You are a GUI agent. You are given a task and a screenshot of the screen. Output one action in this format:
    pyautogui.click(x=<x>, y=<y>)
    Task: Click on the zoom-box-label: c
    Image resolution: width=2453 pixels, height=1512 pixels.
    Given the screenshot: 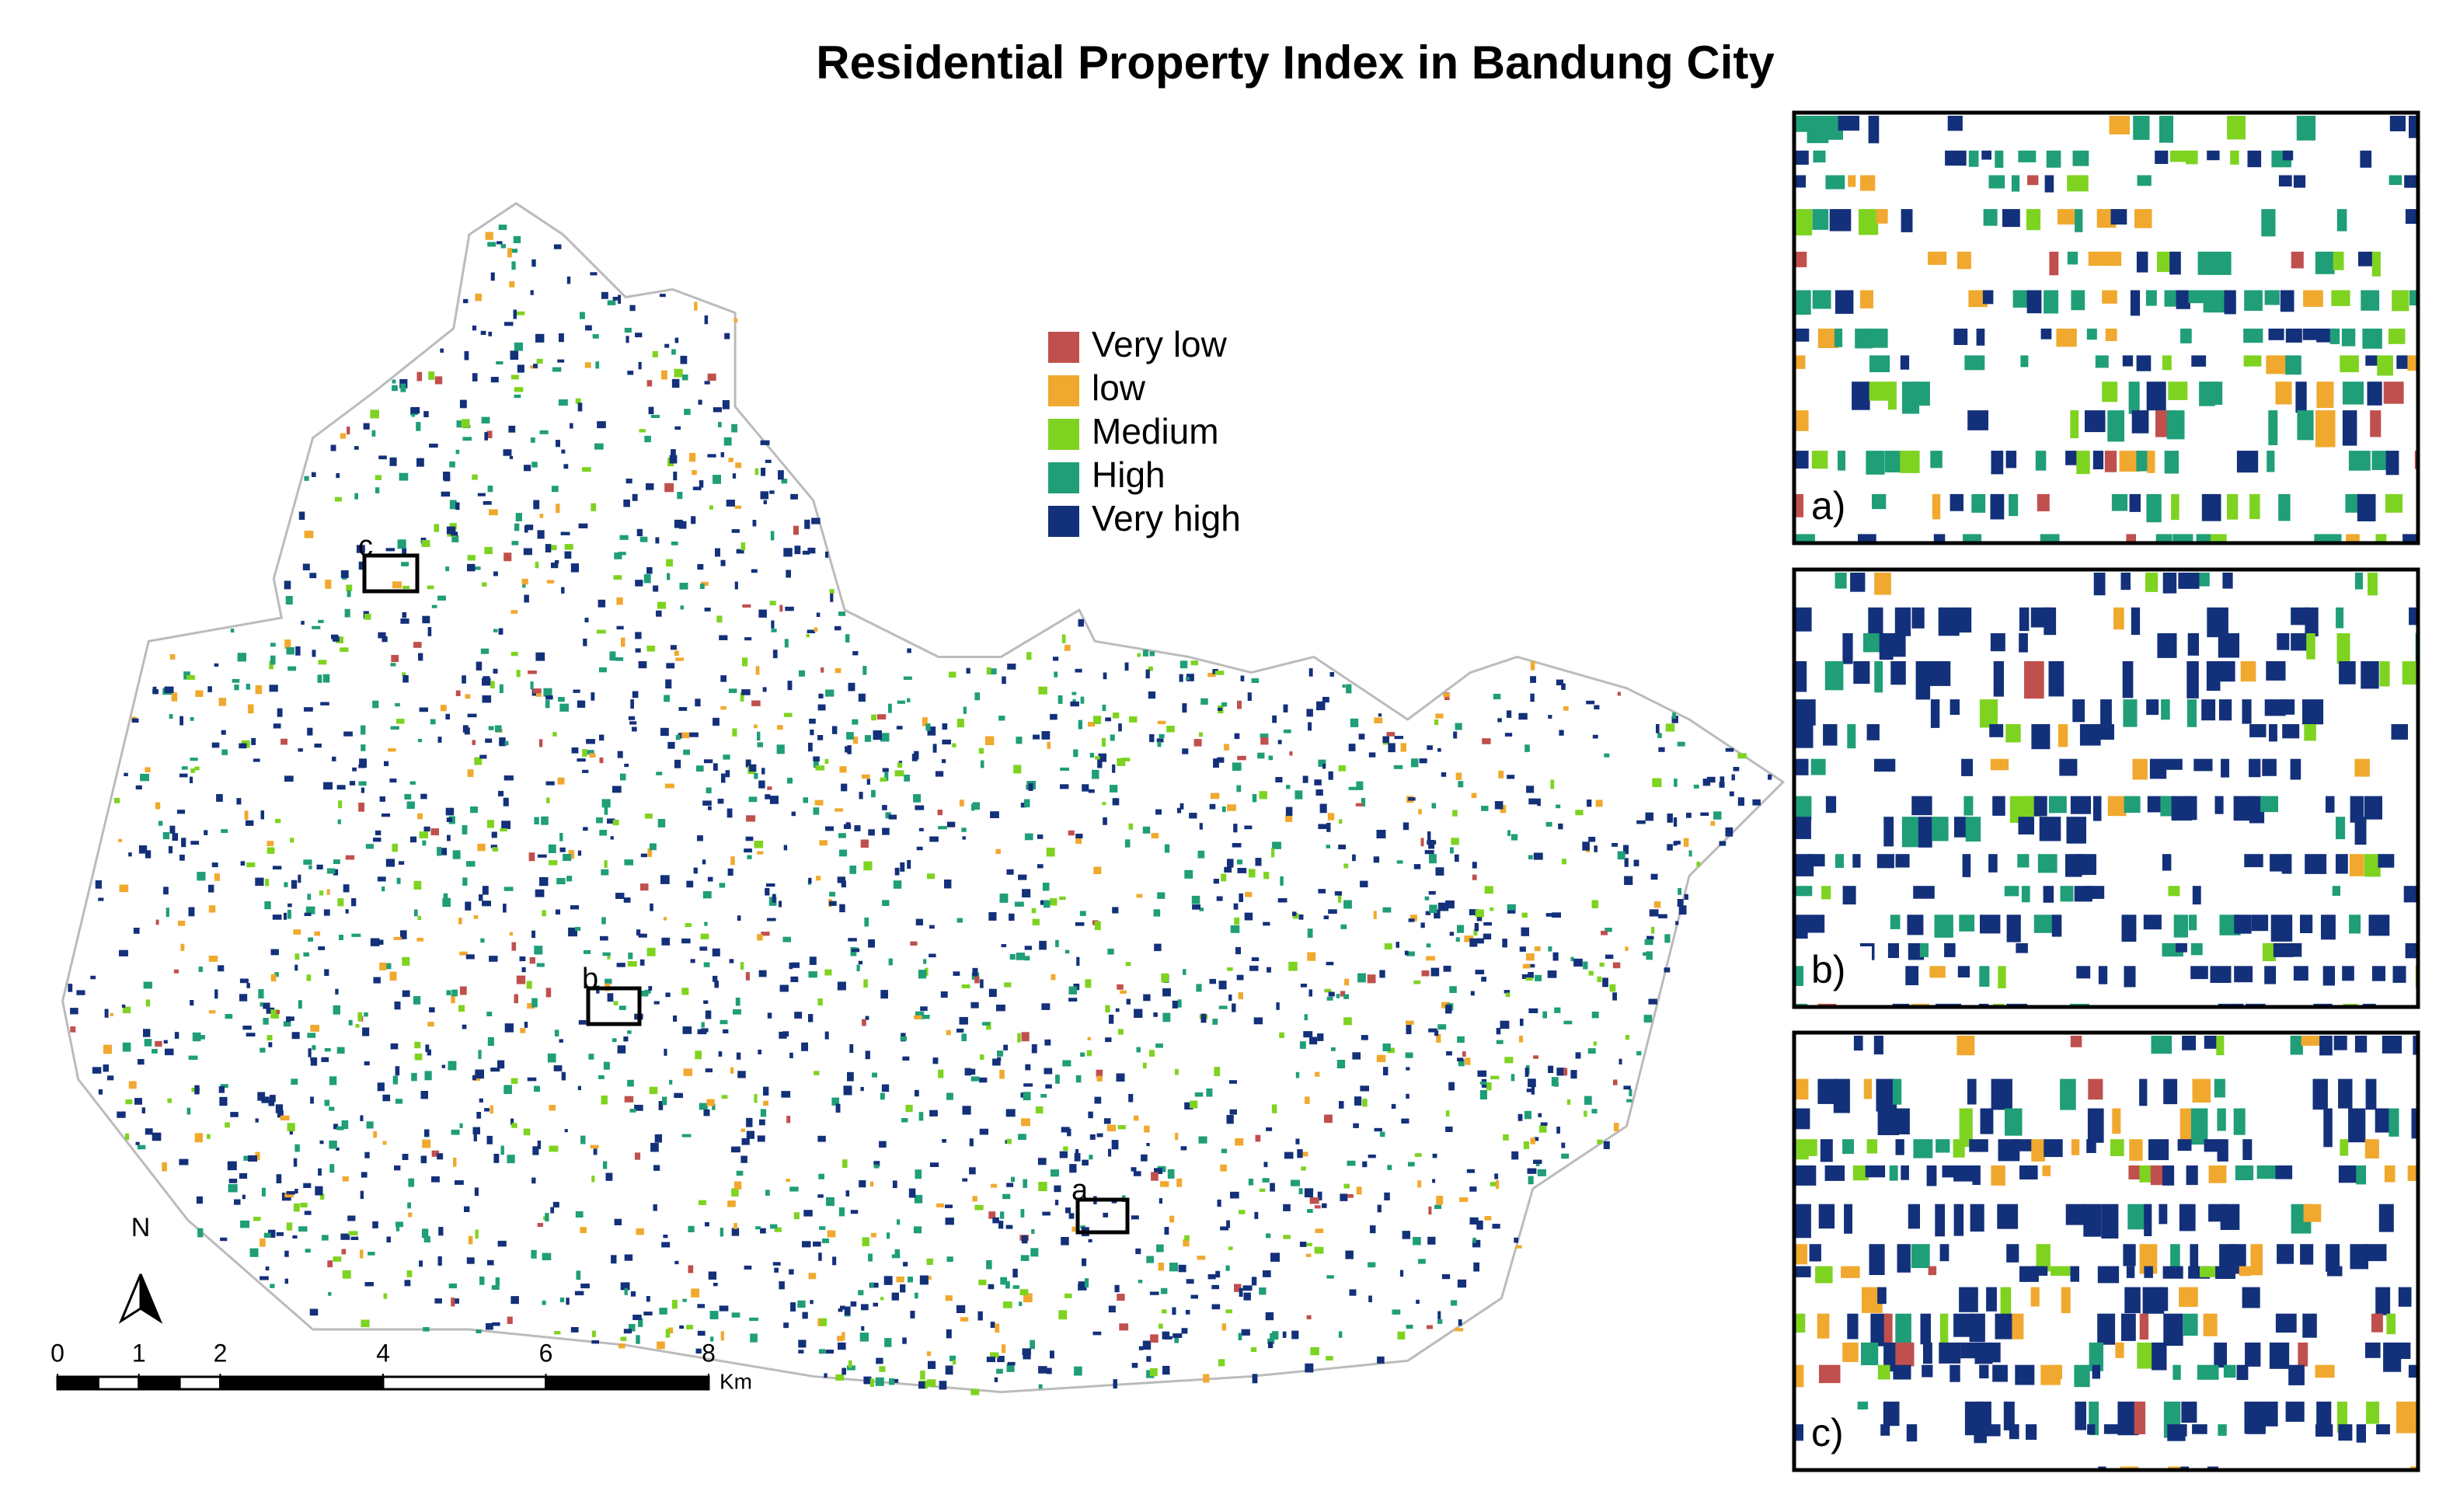 What is the action you would take?
    pyautogui.click(x=365, y=546)
    